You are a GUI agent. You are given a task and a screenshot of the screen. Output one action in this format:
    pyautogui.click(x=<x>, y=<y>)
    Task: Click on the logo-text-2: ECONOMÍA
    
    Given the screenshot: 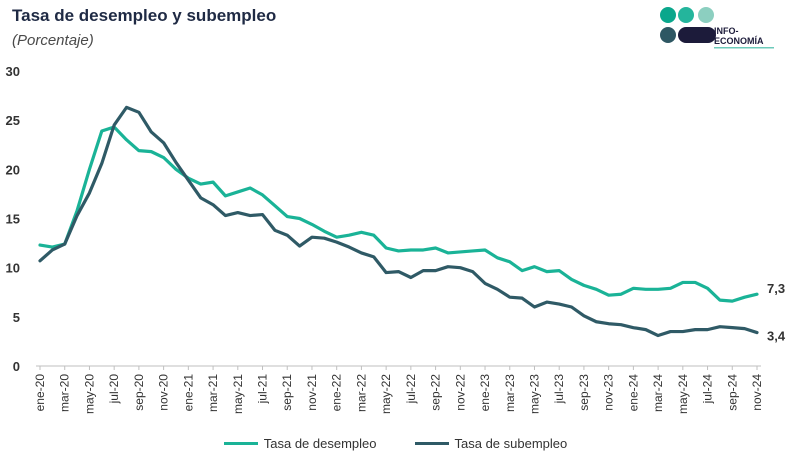 What is the action you would take?
    pyautogui.click(x=739, y=41)
    